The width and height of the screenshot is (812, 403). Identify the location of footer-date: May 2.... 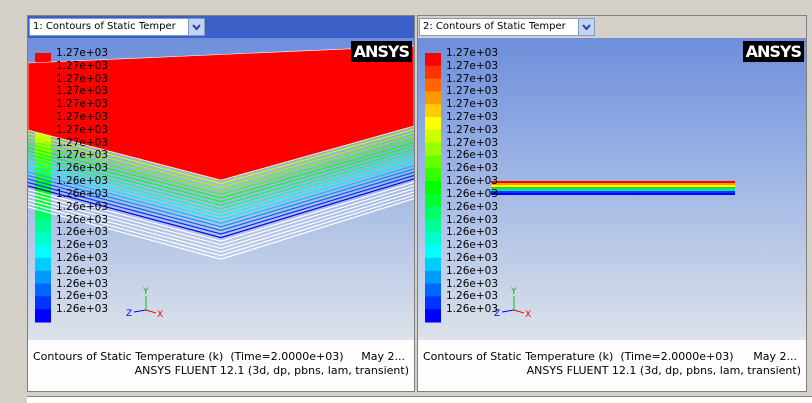
(383, 356).